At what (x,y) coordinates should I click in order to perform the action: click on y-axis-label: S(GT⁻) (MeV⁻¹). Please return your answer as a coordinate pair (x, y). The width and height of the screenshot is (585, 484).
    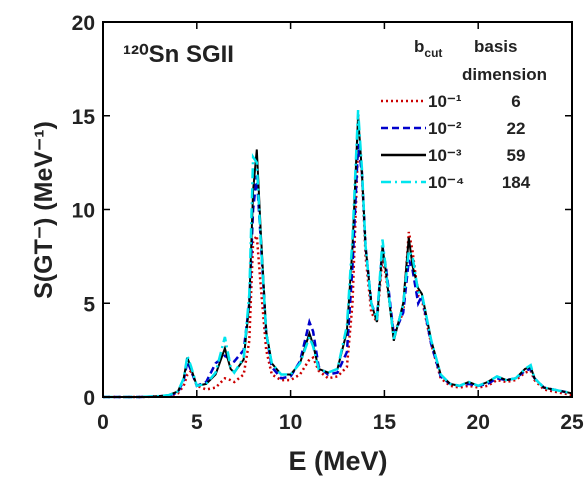
    Looking at the image, I should click on (44, 210).